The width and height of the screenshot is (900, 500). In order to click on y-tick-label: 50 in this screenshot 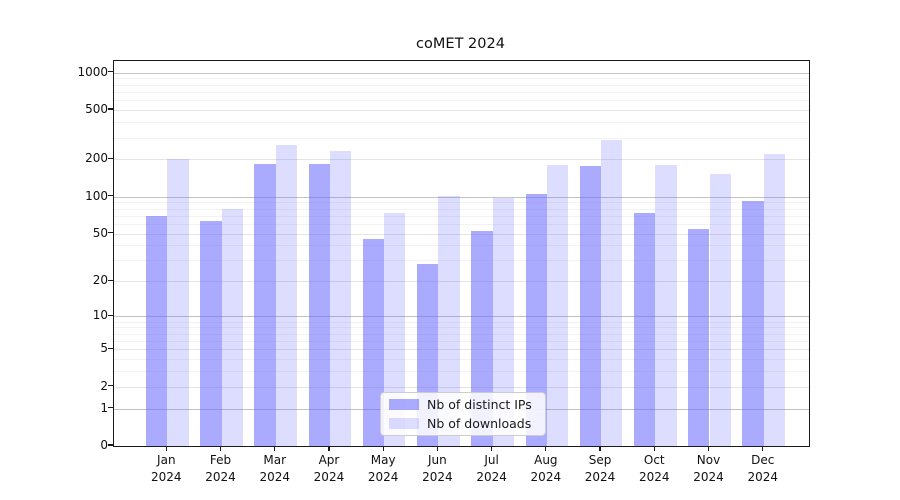, I will do `click(100, 232)`.